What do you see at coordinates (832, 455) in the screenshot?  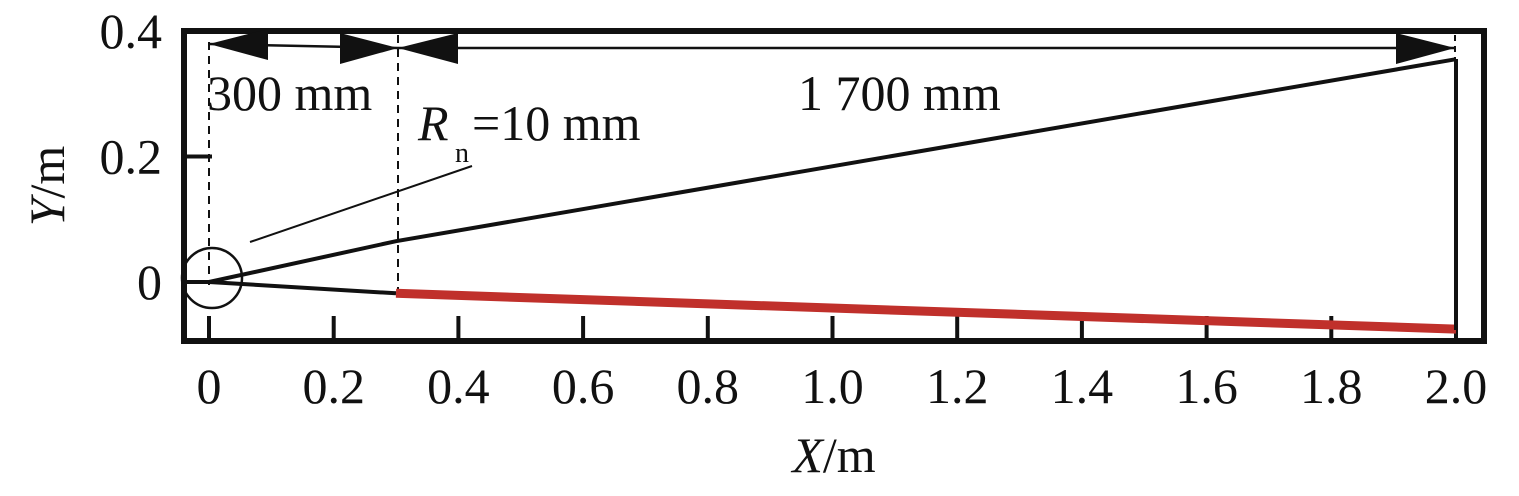 I see `x-axis-title: X/m` at bounding box center [832, 455].